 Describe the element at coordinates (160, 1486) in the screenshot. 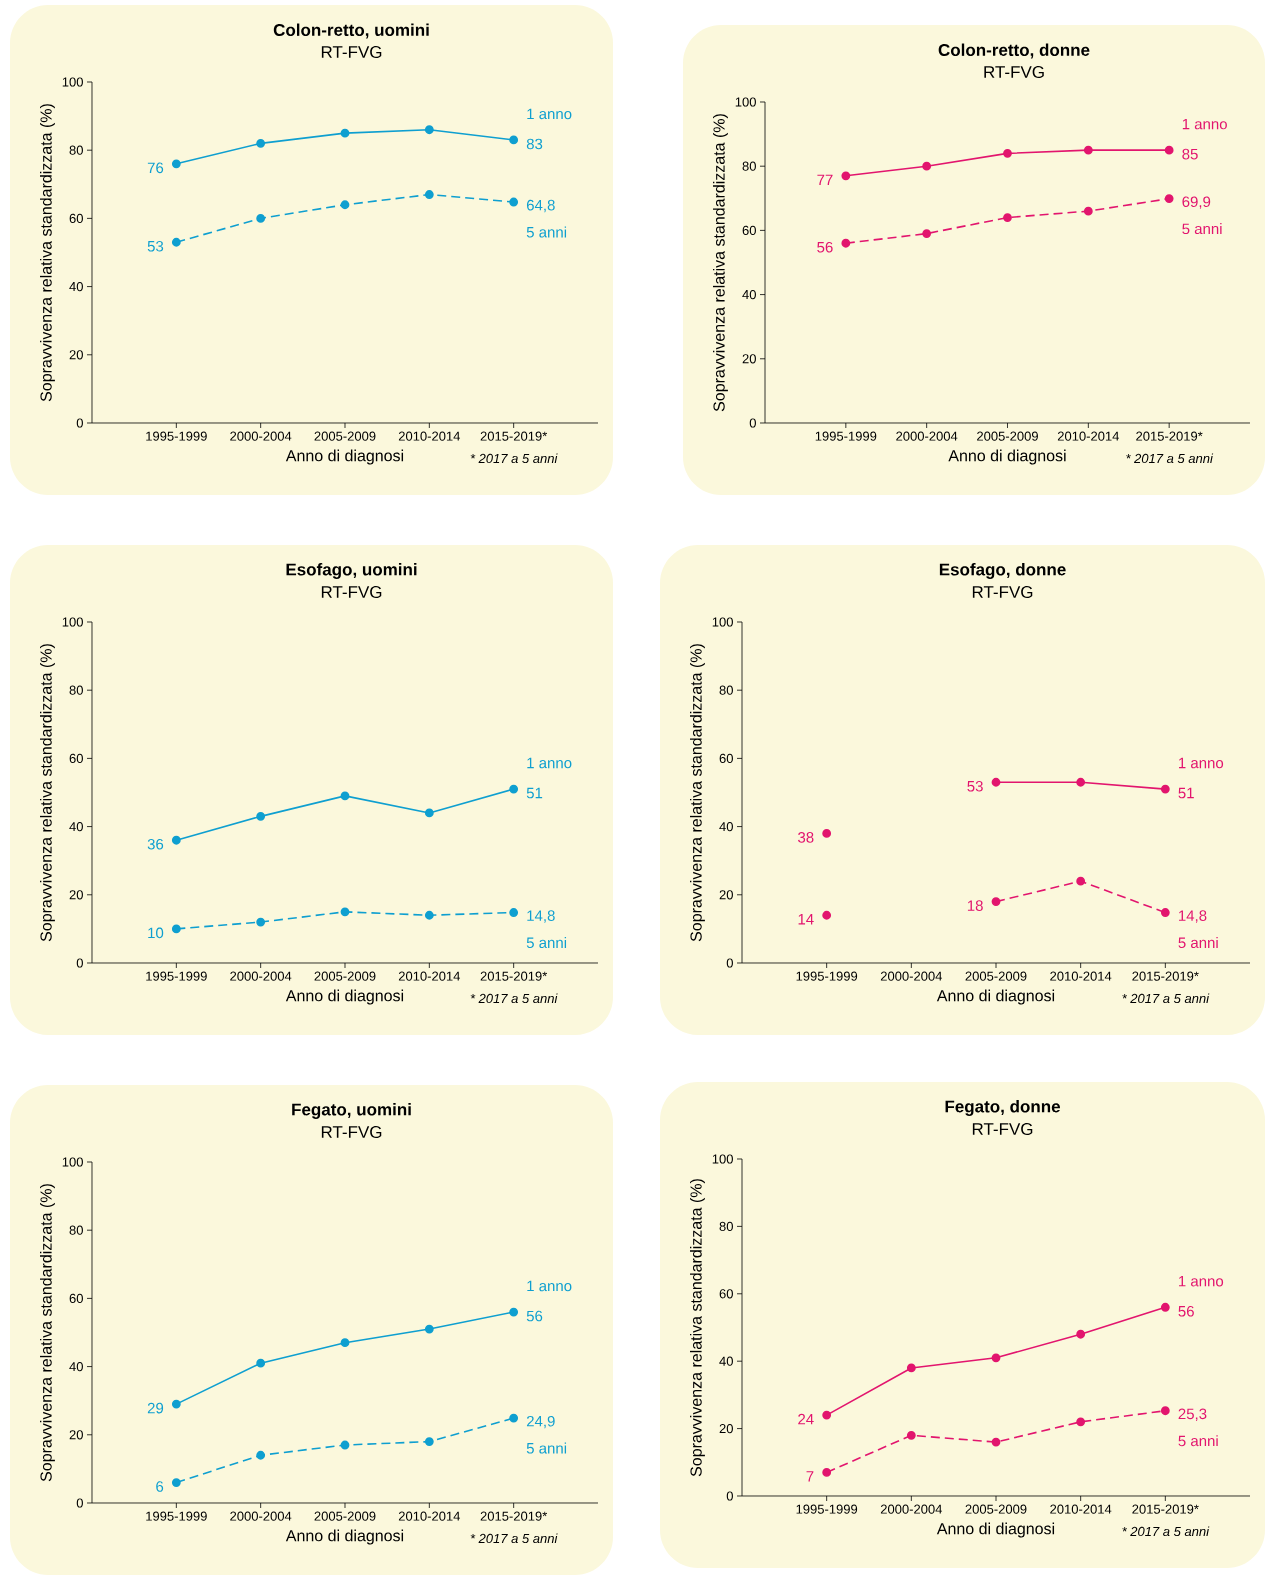

I see `data-label: 6` at that location.